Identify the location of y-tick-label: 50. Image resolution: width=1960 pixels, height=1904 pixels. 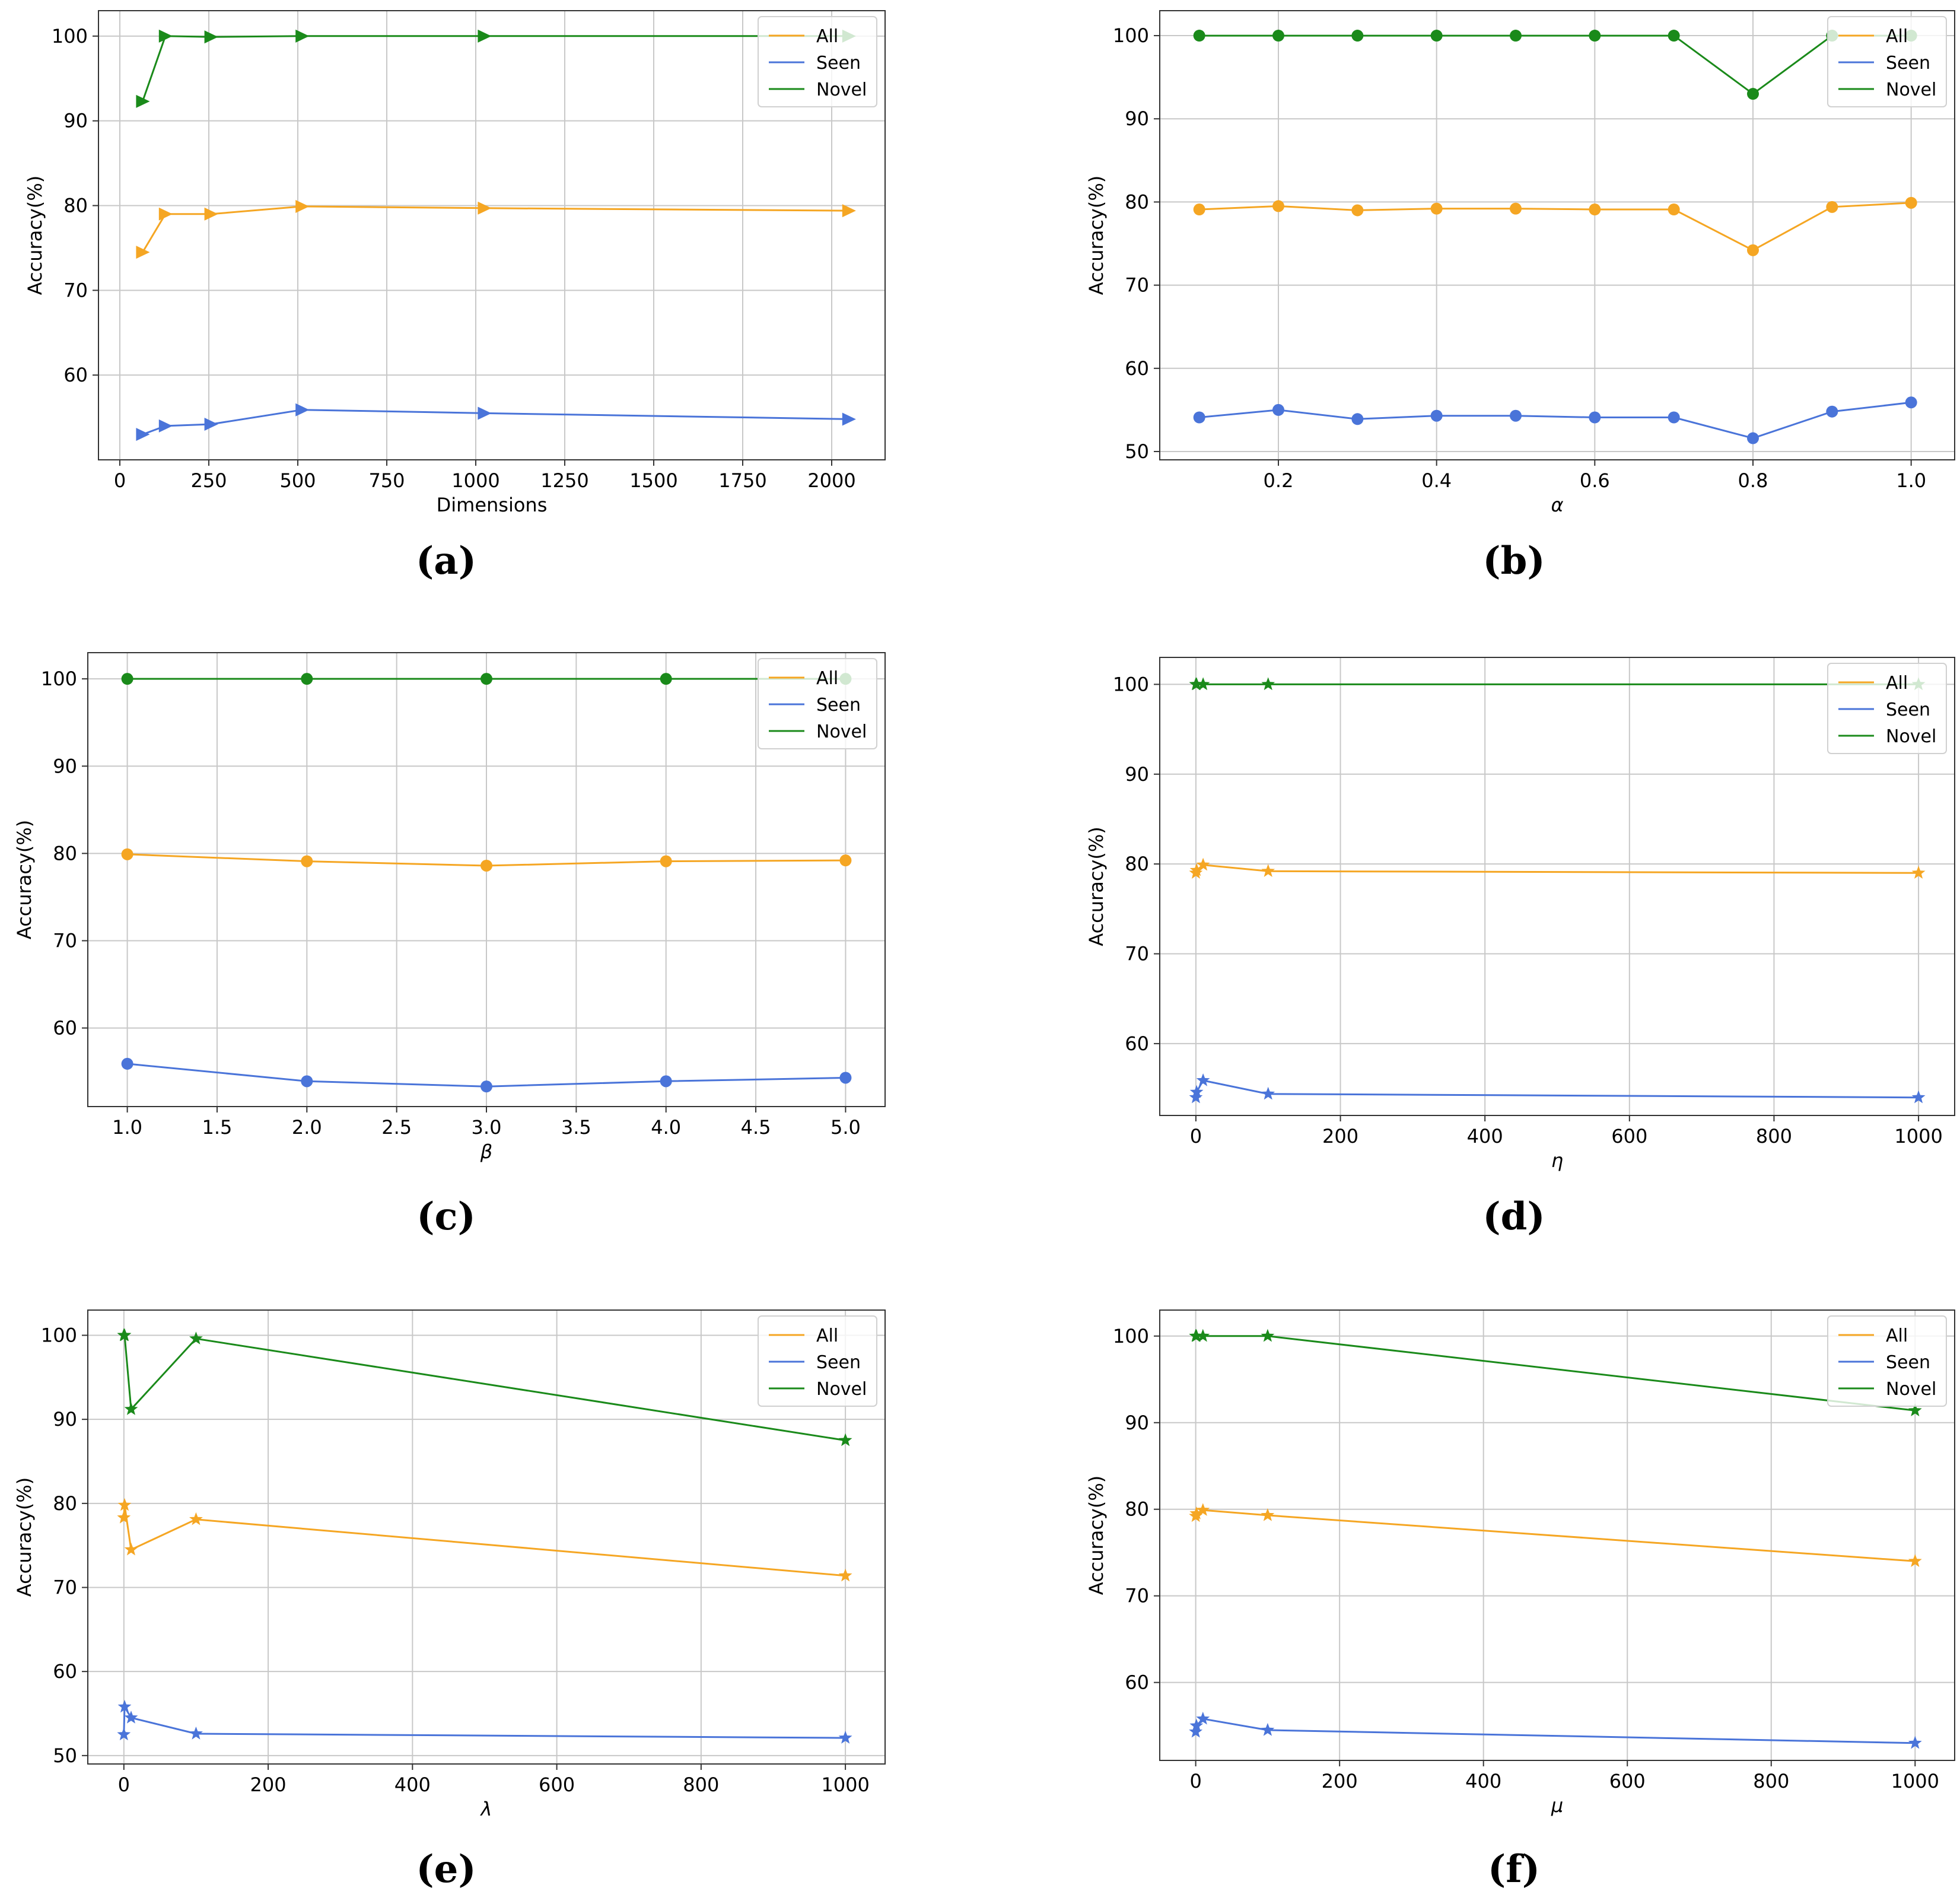
(1137, 451).